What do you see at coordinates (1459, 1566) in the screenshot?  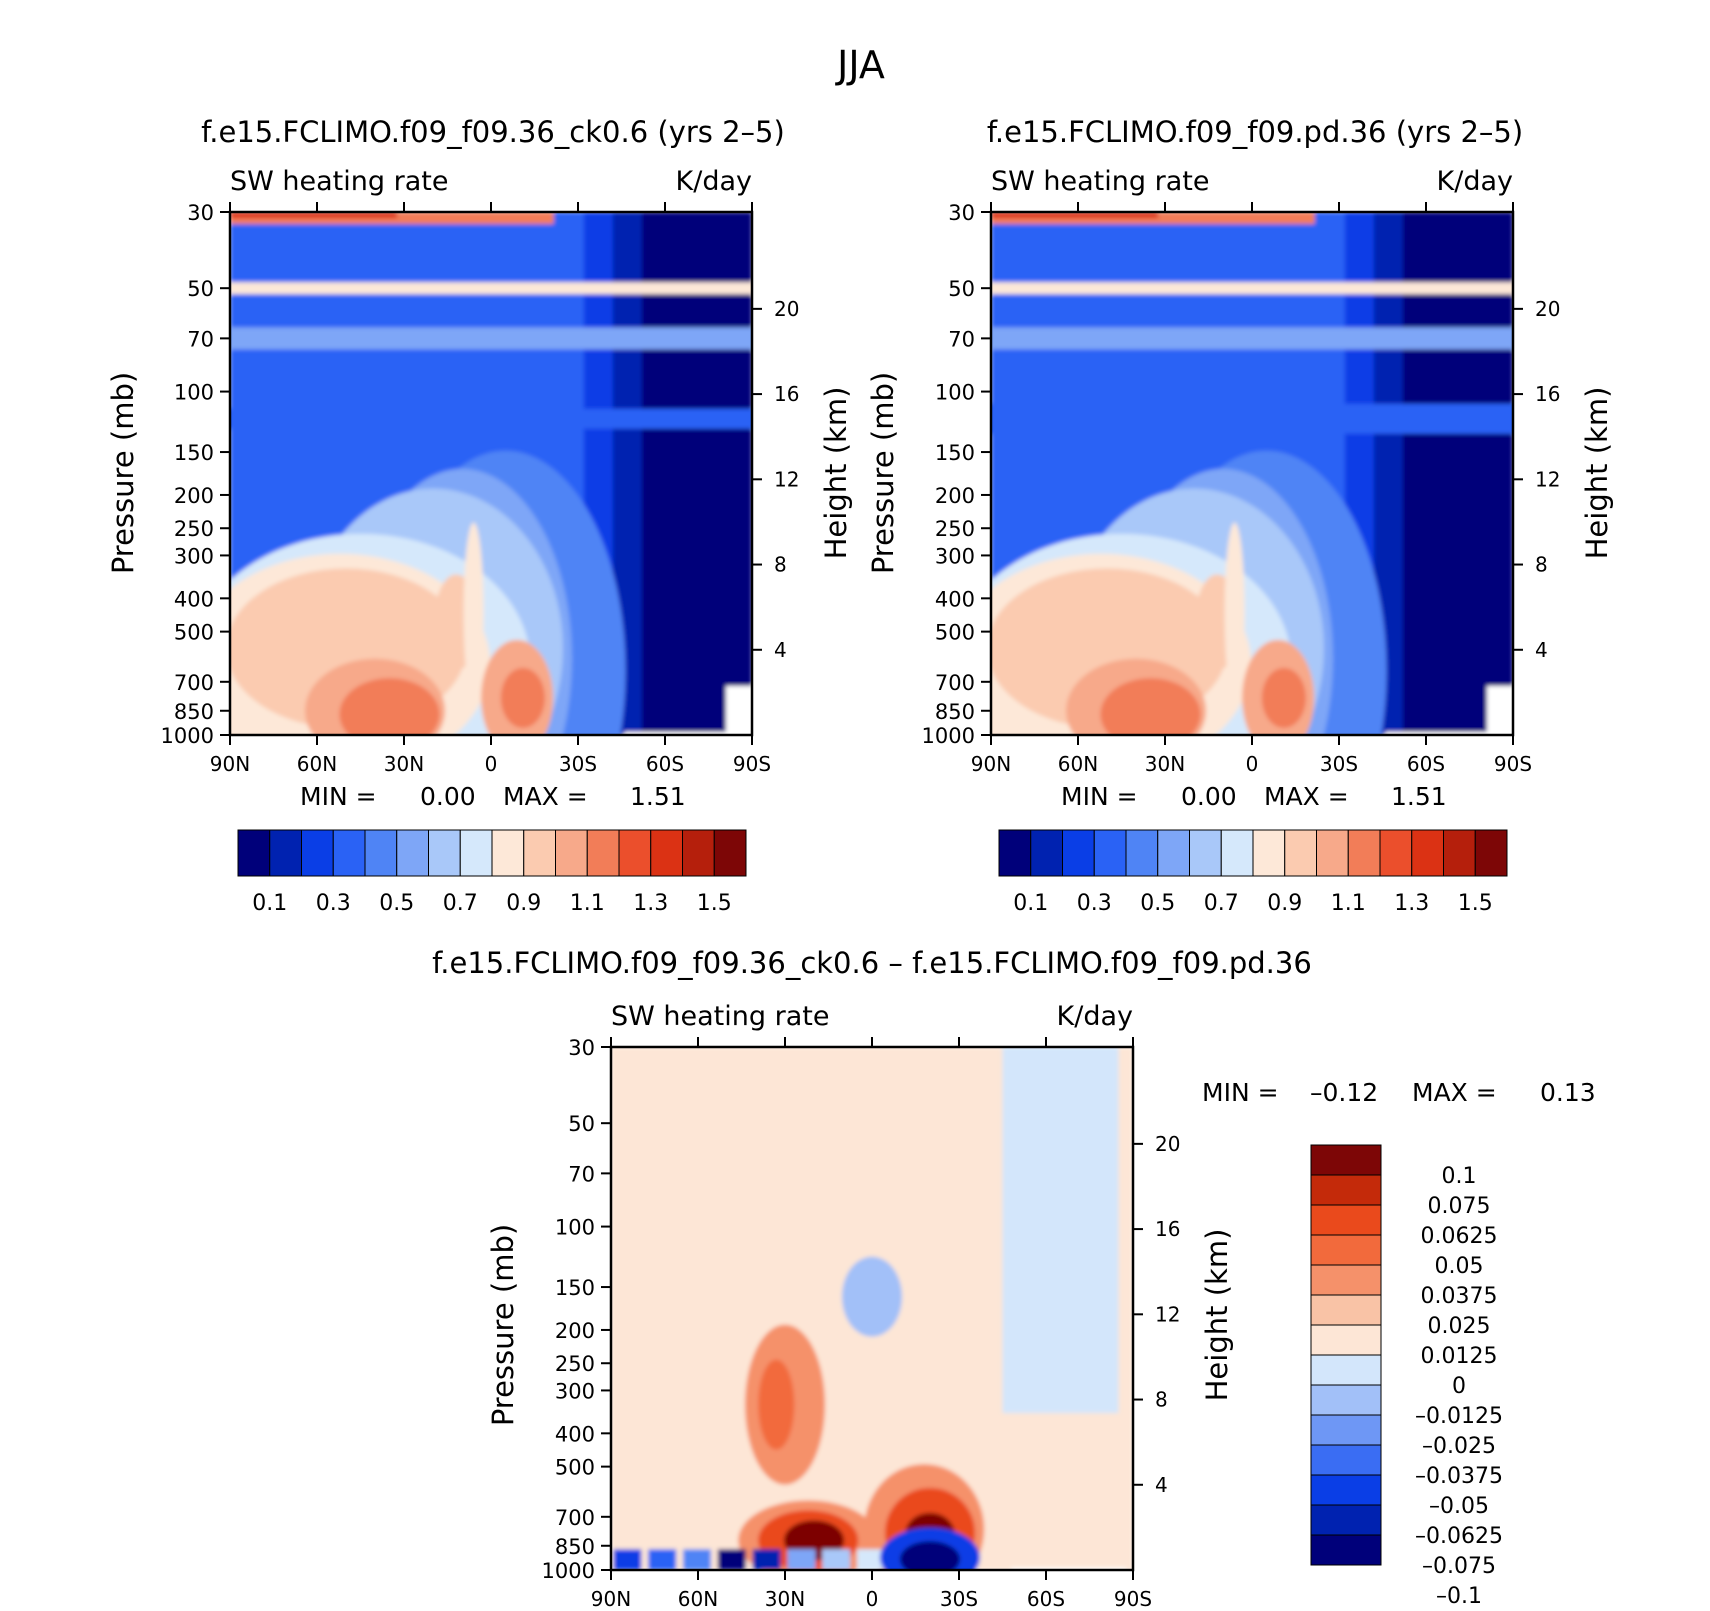 I see `colorbar-label: –0.075` at bounding box center [1459, 1566].